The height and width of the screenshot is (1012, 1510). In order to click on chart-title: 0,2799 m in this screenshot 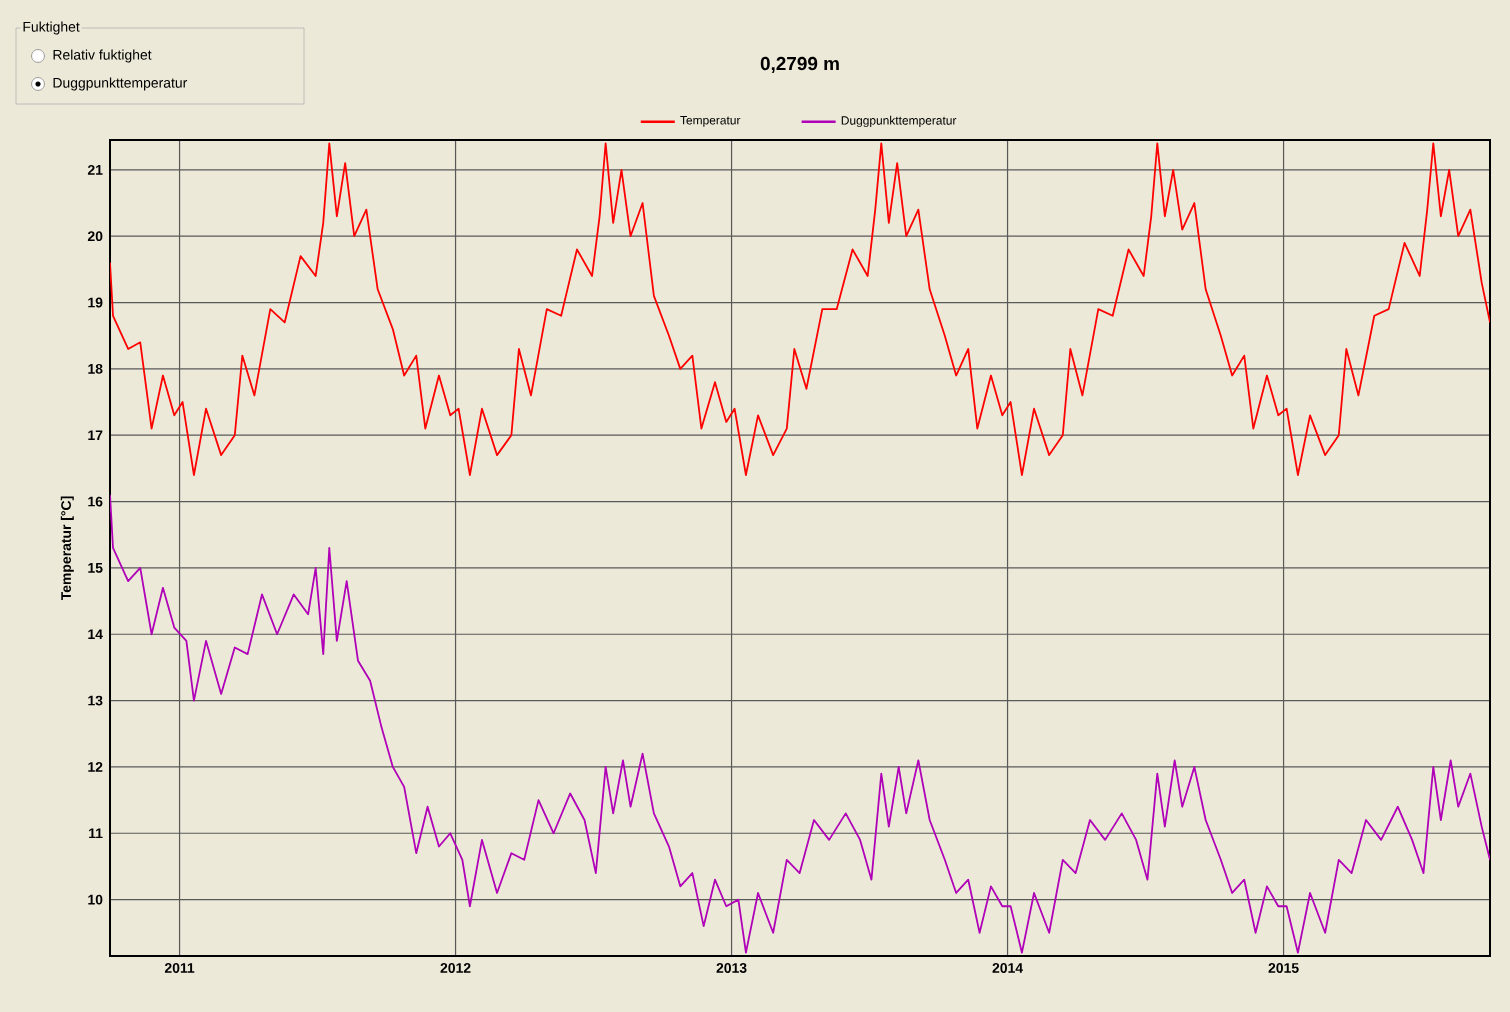, I will do `click(799, 64)`.